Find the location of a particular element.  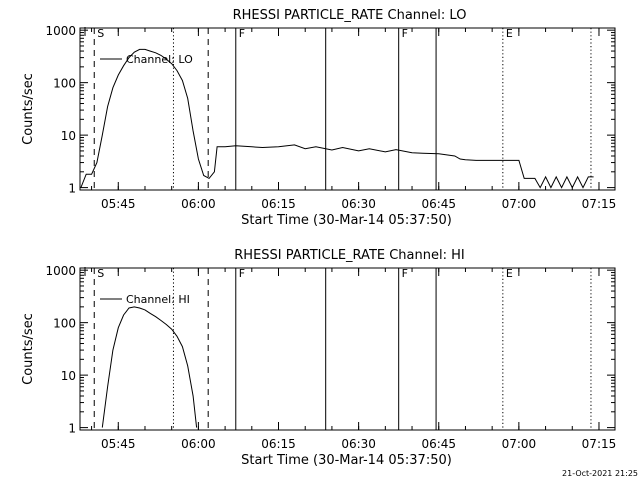

legend-label: Channel: HI is located at coordinates (158, 299).